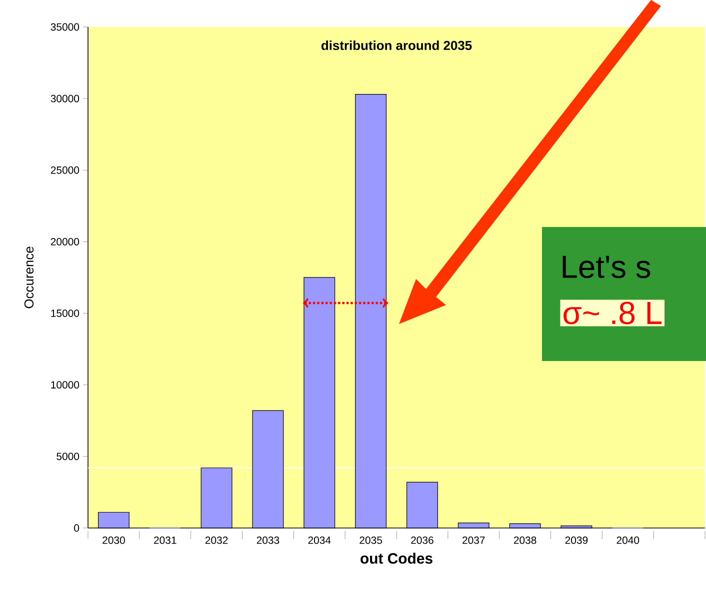 The image size is (706, 597). What do you see at coordinates (216, 540) in the screenshot?
I see `x-tick-label: 2032` at bounding box center [216, 540].